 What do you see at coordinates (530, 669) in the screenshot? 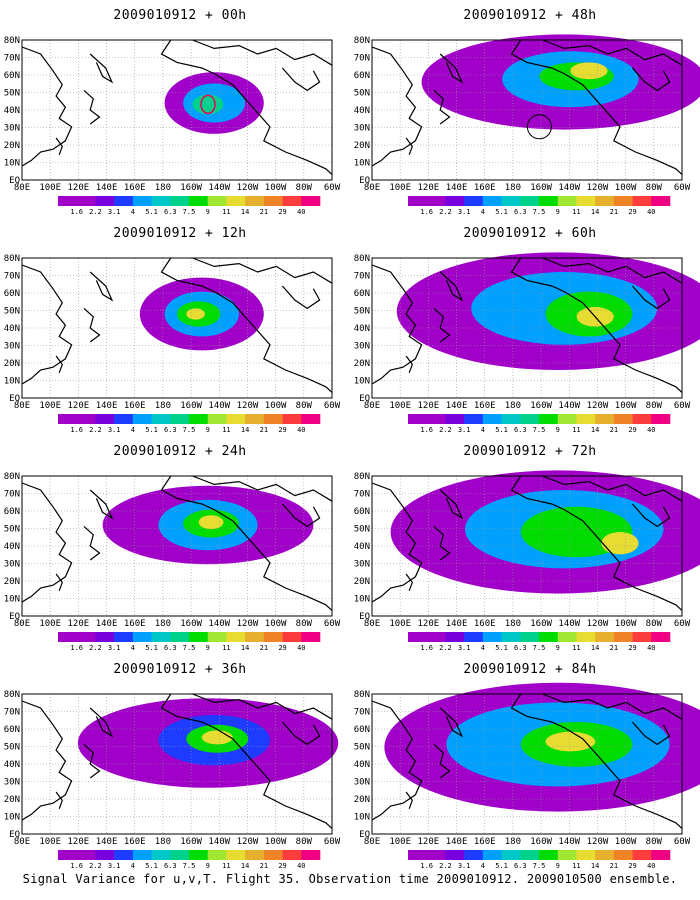
I see `panel-title: 2009010912 + 84h` at bounding box center [530, 669].